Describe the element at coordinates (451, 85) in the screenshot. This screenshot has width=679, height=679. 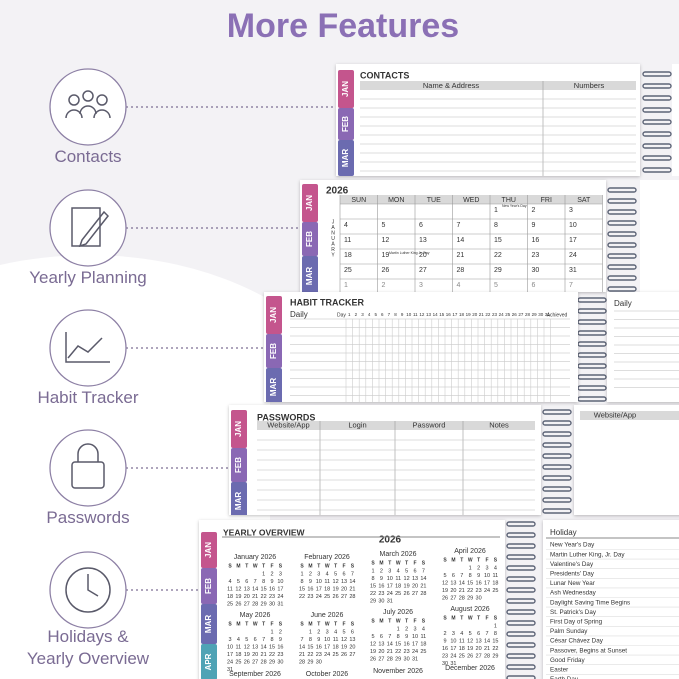
I see `label: Name & Address` at that location.